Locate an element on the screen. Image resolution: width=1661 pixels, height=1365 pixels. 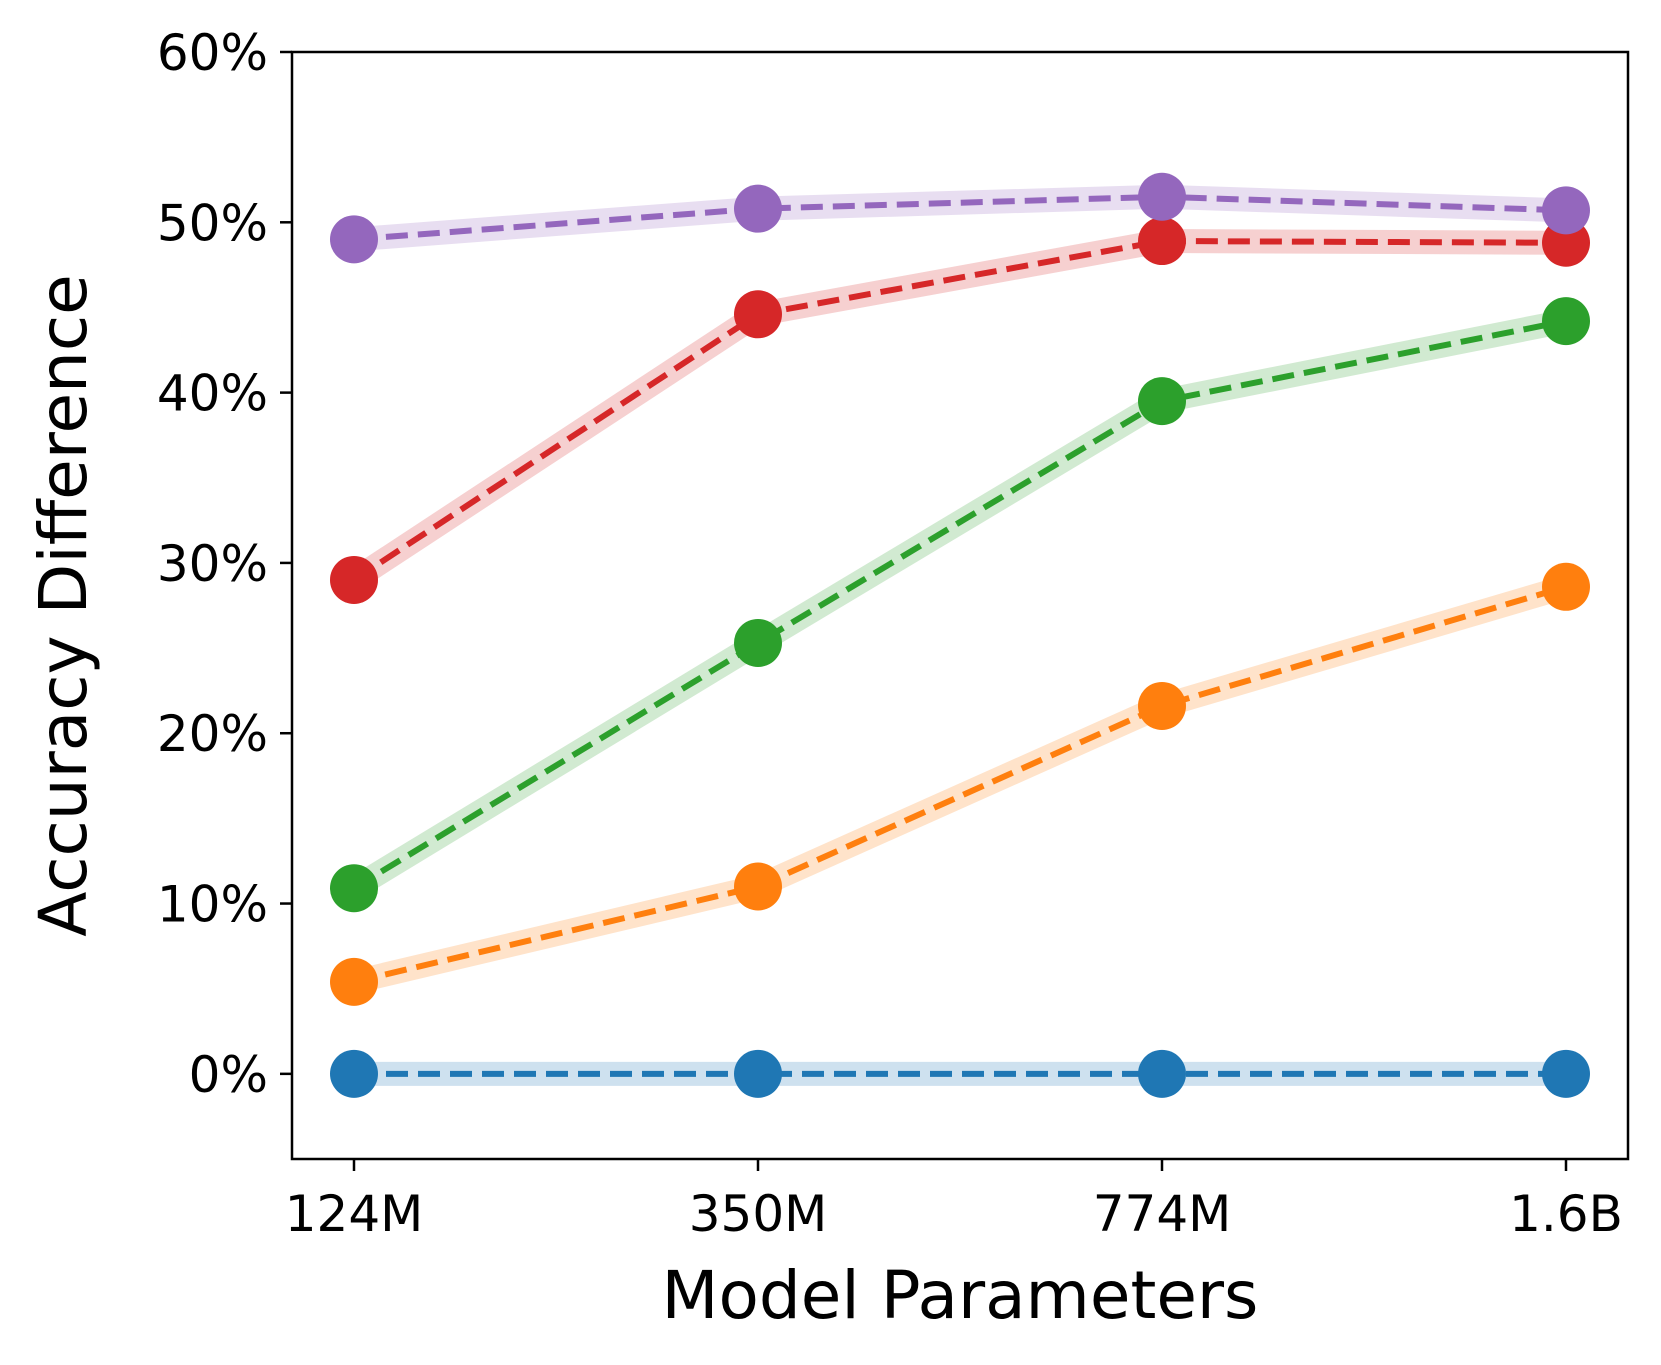
point-red-774M is located at coordinates (1162, 241).